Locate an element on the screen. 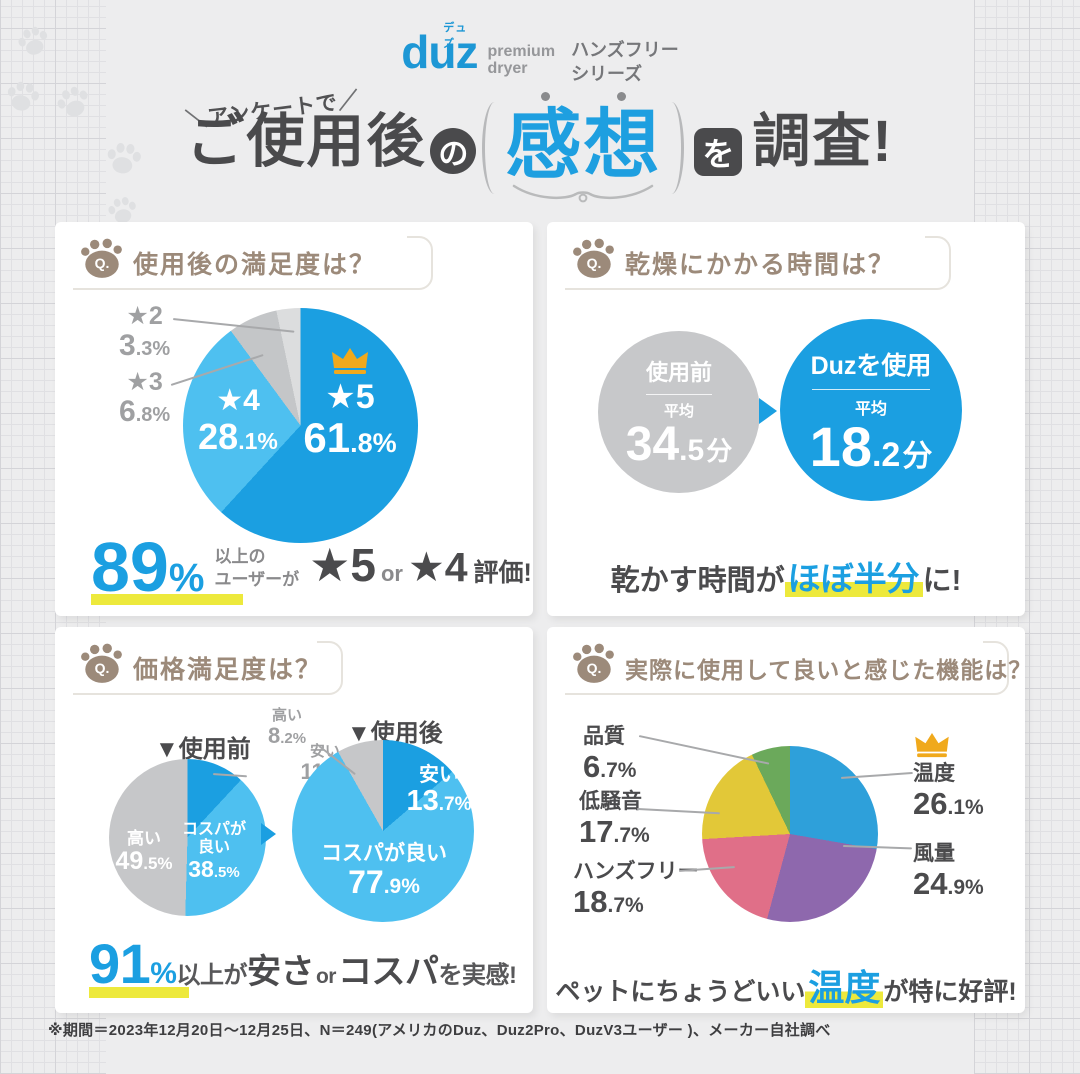  brand-logo: デュズ duz premium dryer ハンズフリー シリーズ is located at coordinates (540, 54).